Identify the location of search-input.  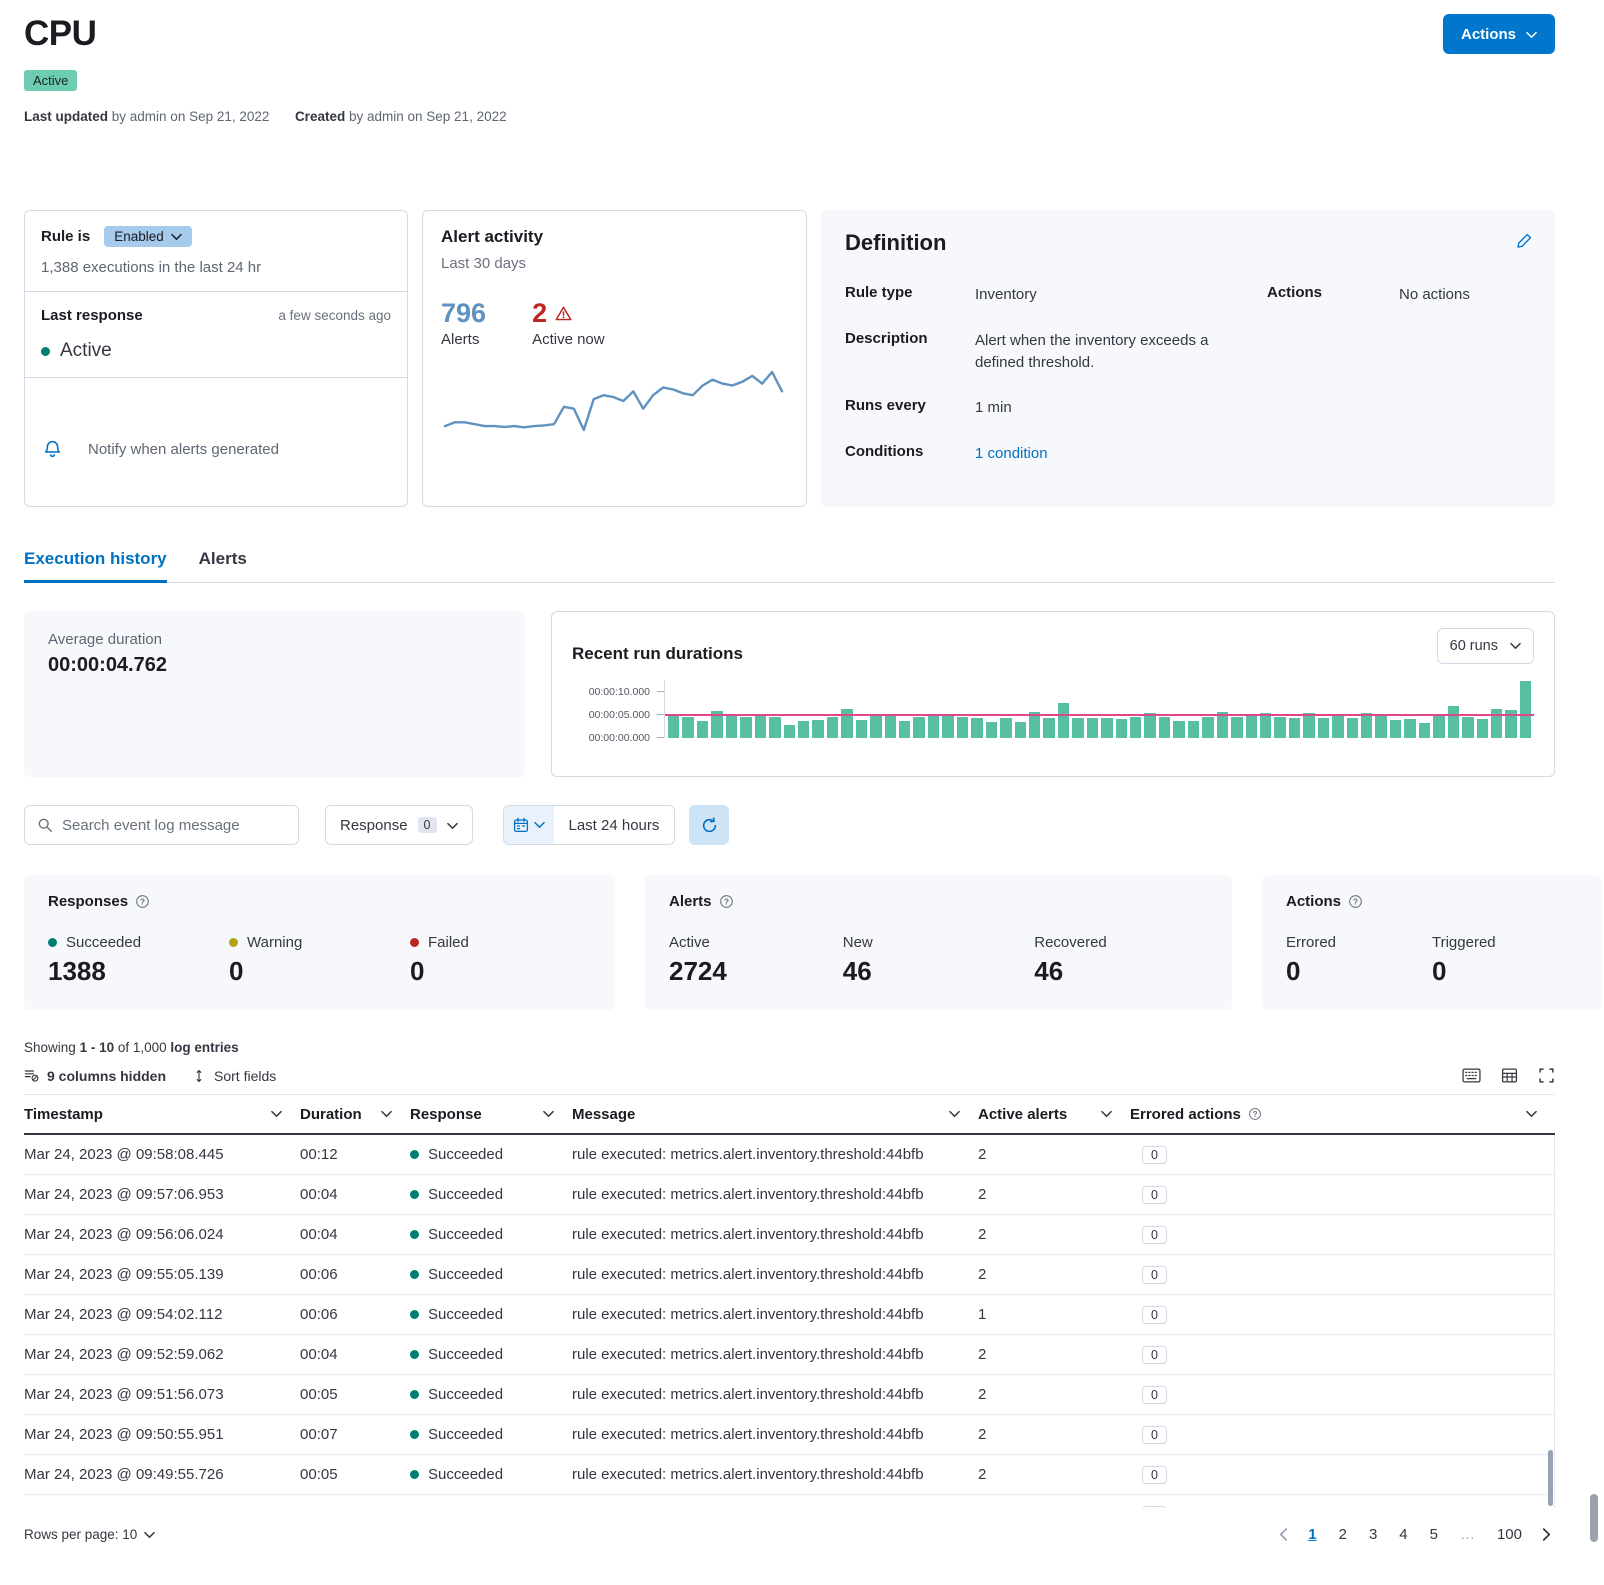
(174, 825).